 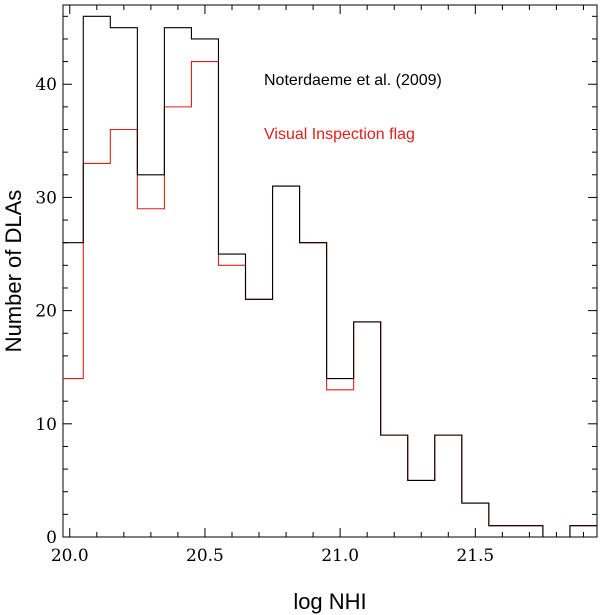 I want to click on x-tick-label: 21.0, so click(x=340, y=556).